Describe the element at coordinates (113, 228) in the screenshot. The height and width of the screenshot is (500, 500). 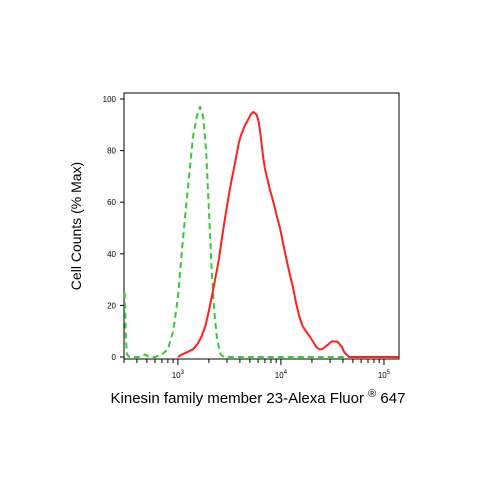
I see `y-axis-ticks: 0 20 40 60 80 100` at that location.